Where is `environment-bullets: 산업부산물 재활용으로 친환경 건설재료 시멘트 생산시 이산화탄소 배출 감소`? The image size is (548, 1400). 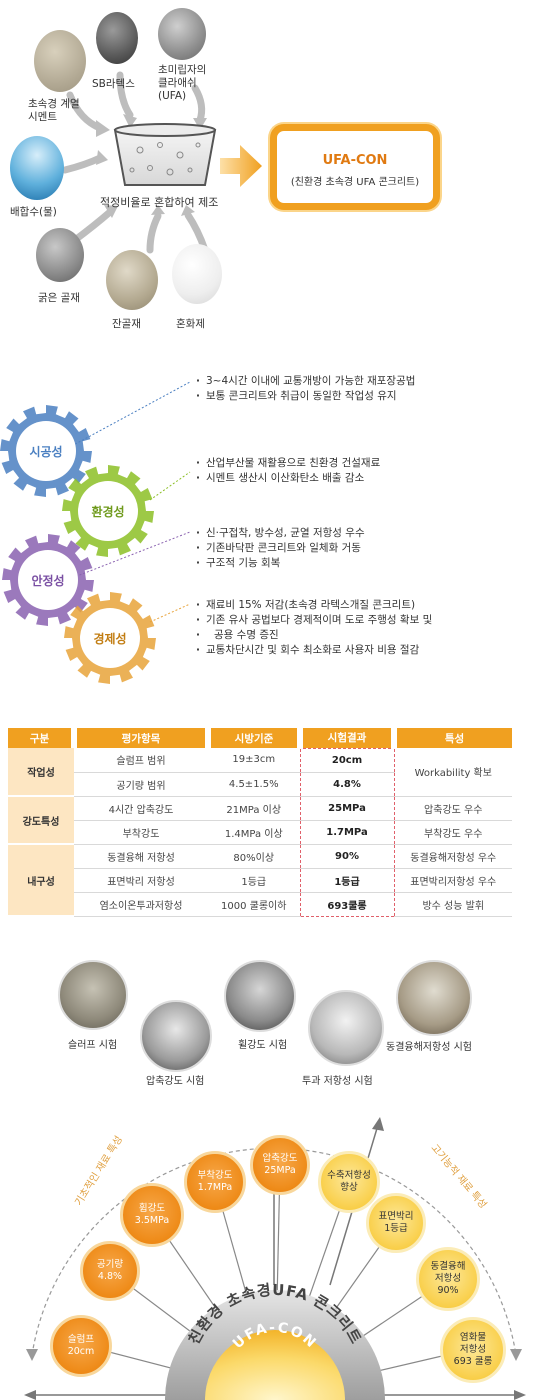 environment-bullets: 산업부산물 재활용으로 친환경 건설재료 시멘트 생산시 이산화탄소 배출 감소 is located at coordinates (288, 471).